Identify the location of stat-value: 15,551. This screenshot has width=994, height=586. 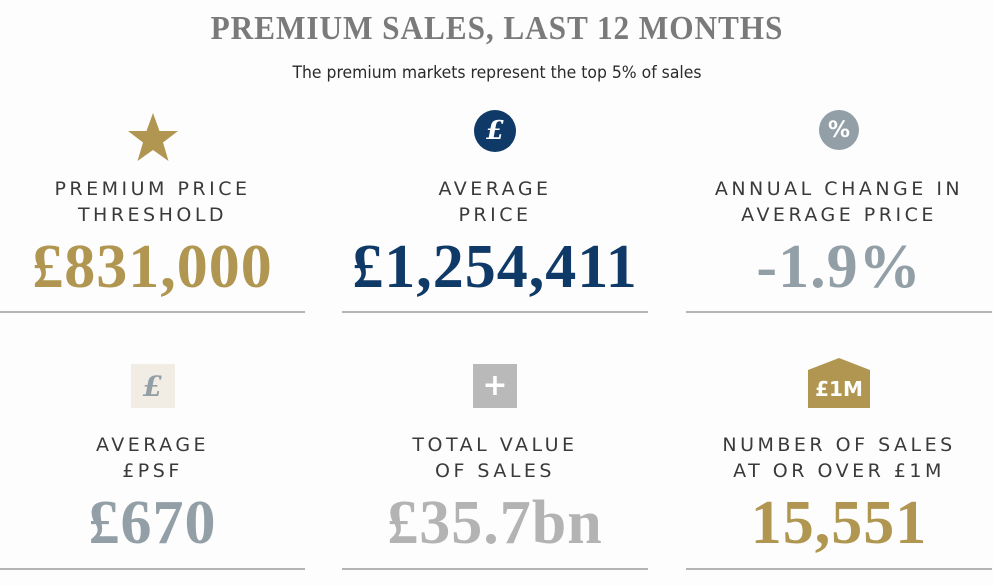
(839, 523).